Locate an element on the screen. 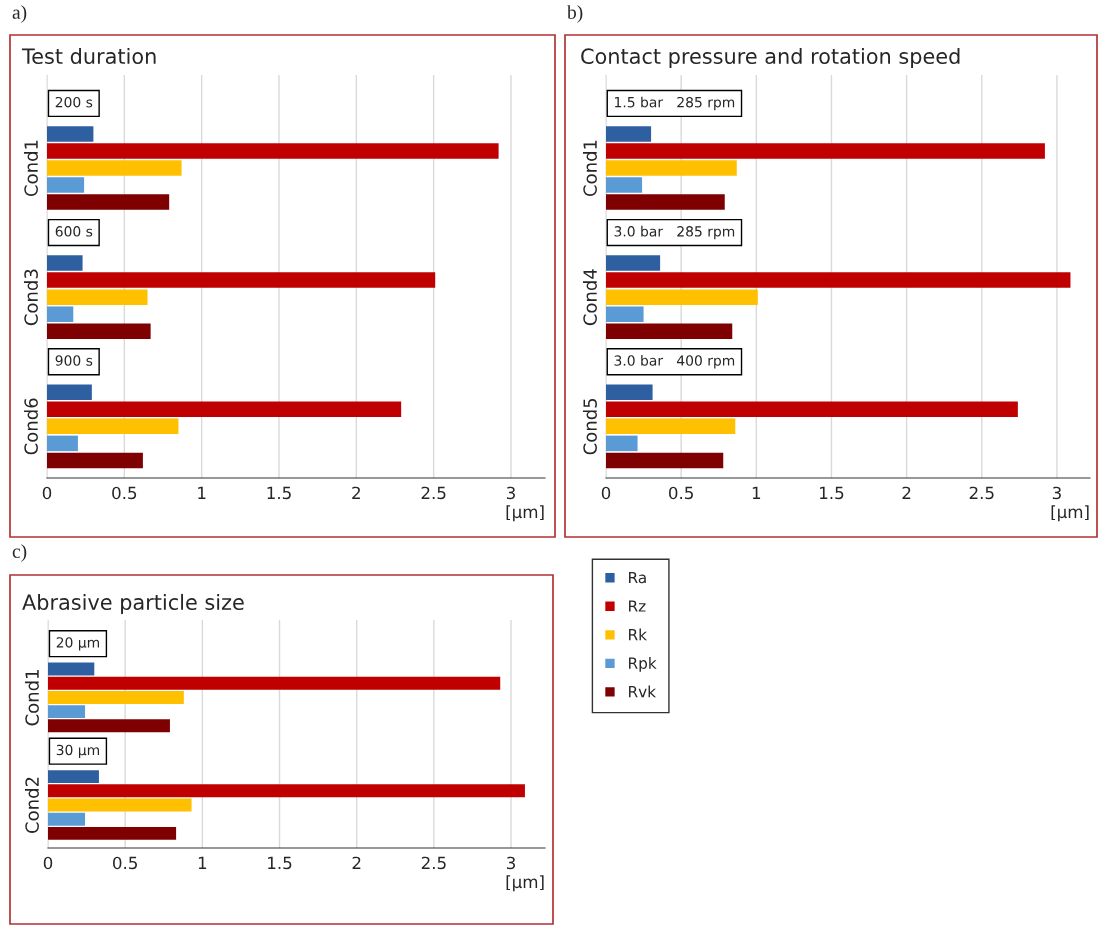 The width and height of the screenshot is (1099, 926). legend-label: Rpk is located at coordinates (643, 664).